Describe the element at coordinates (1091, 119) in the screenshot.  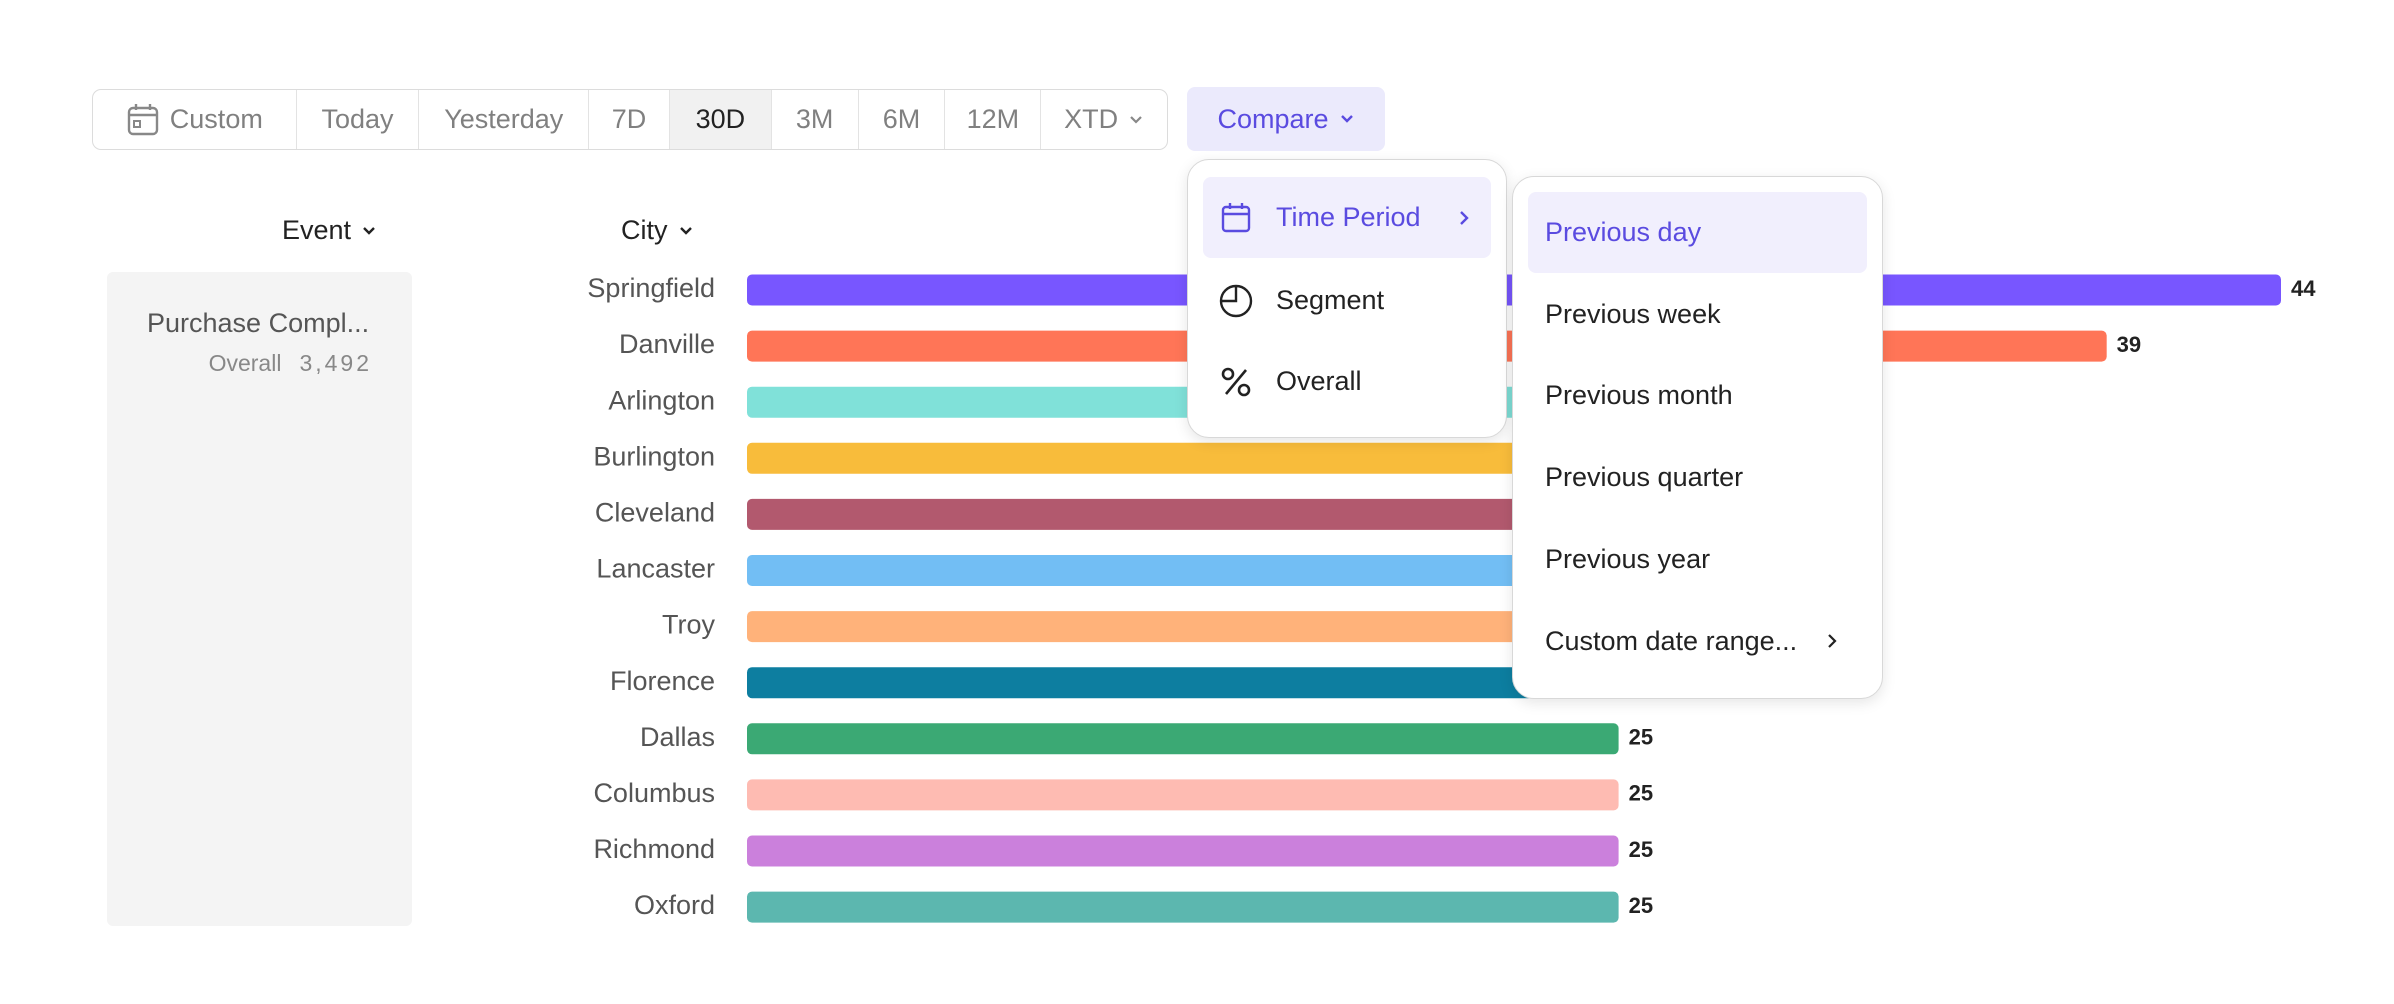
I see `range-label: XTD` at that location.